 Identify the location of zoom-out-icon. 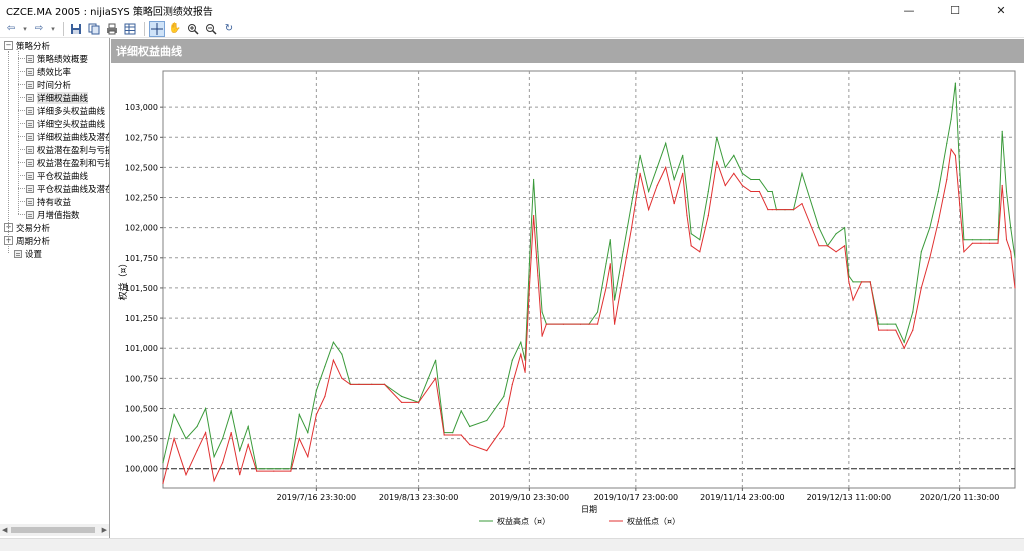
(211, 29).